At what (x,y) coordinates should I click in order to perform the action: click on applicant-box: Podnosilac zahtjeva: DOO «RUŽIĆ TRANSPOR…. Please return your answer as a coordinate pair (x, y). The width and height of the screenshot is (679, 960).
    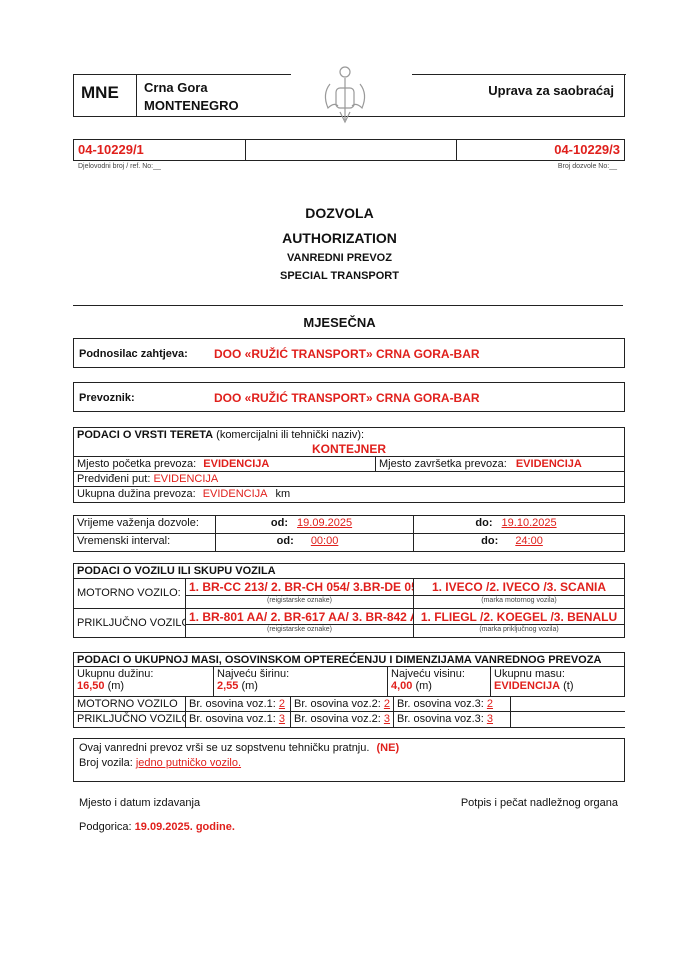
    Looking at the image, I should click on (349, 353).